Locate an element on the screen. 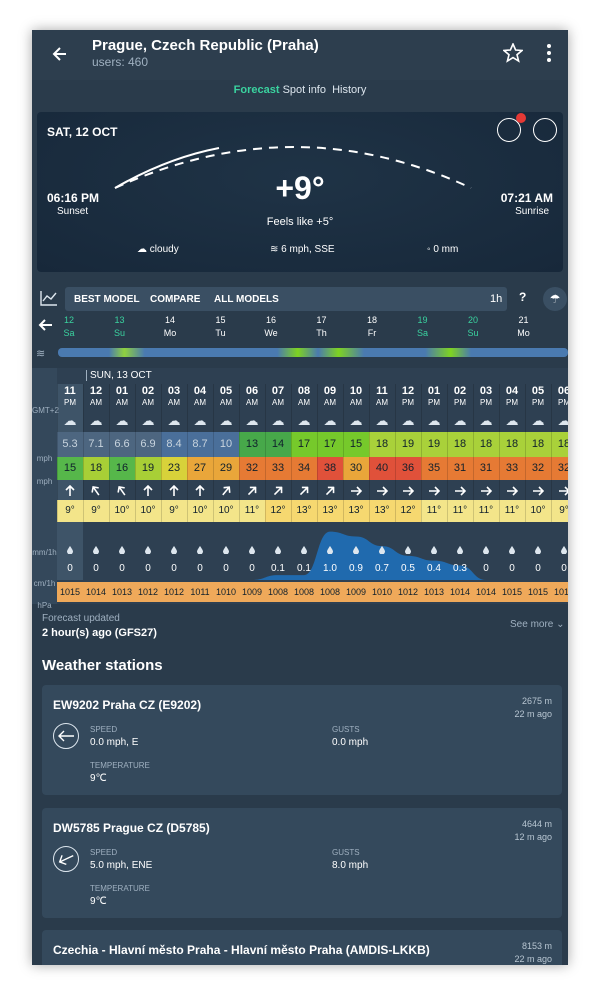 The image size is (600, 996). day-date: 18 is located at coordinates (371, 320).